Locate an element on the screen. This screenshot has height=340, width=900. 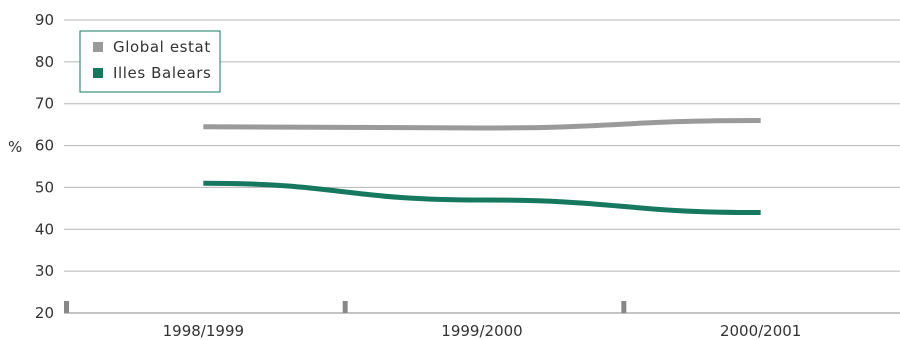
y-tick-label: 80 is located at coordinates (44, 62).